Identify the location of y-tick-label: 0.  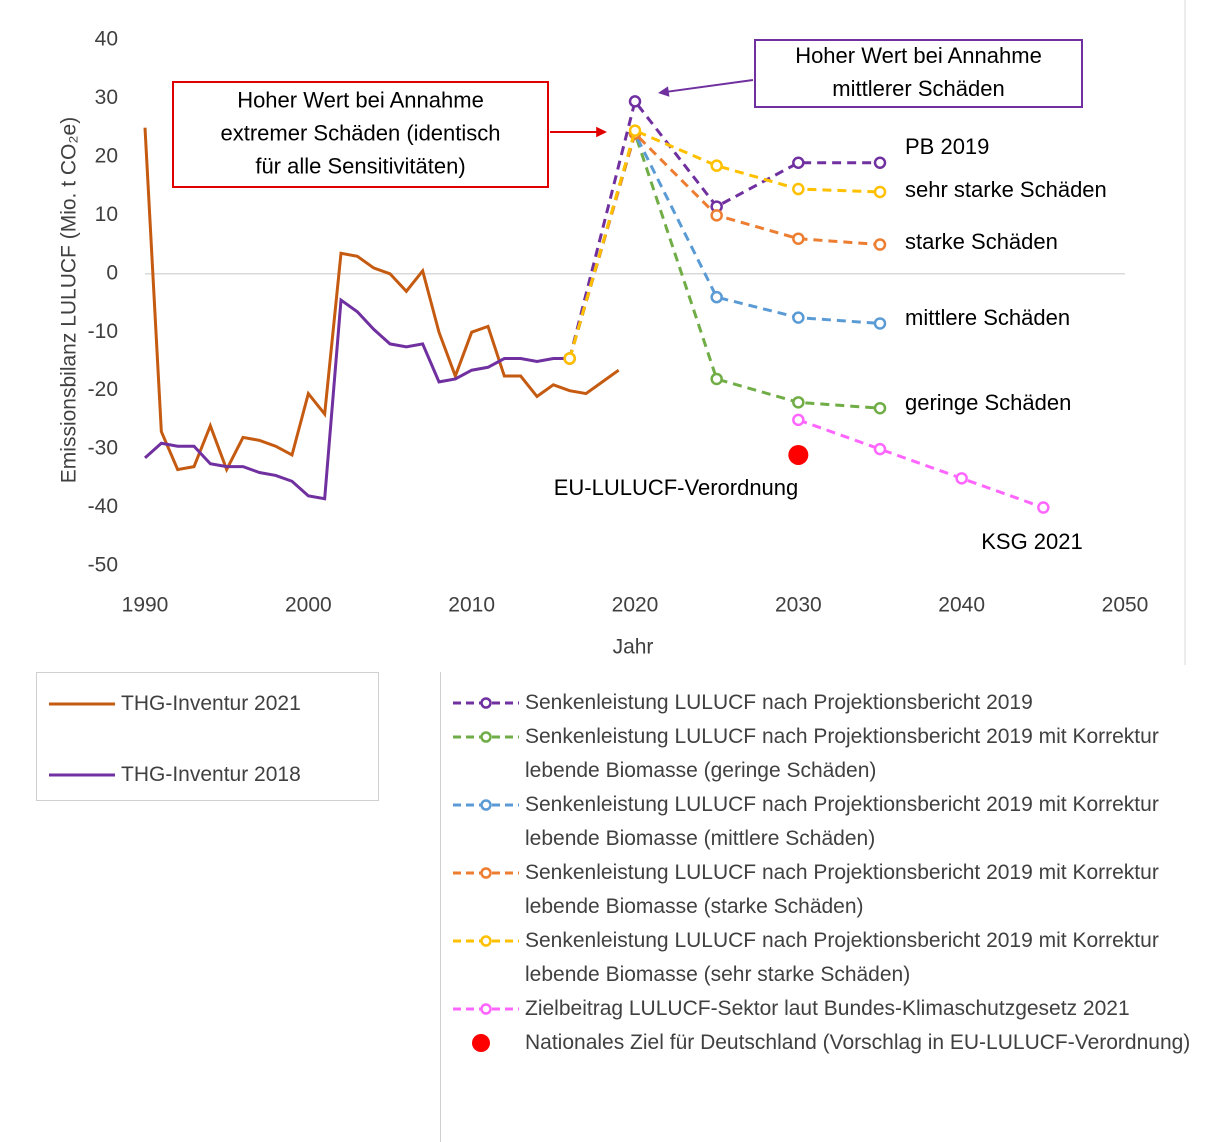
(112, 272).